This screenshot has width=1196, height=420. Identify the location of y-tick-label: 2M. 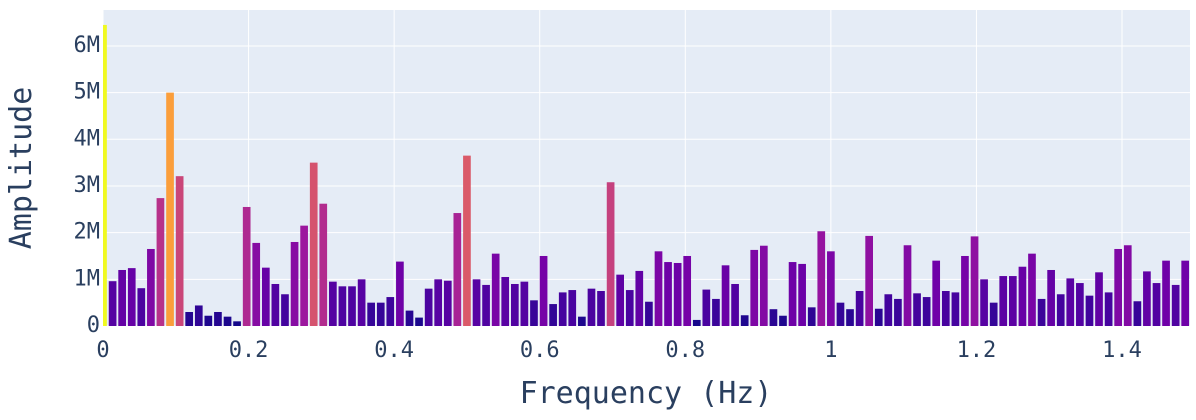
(87, 232).